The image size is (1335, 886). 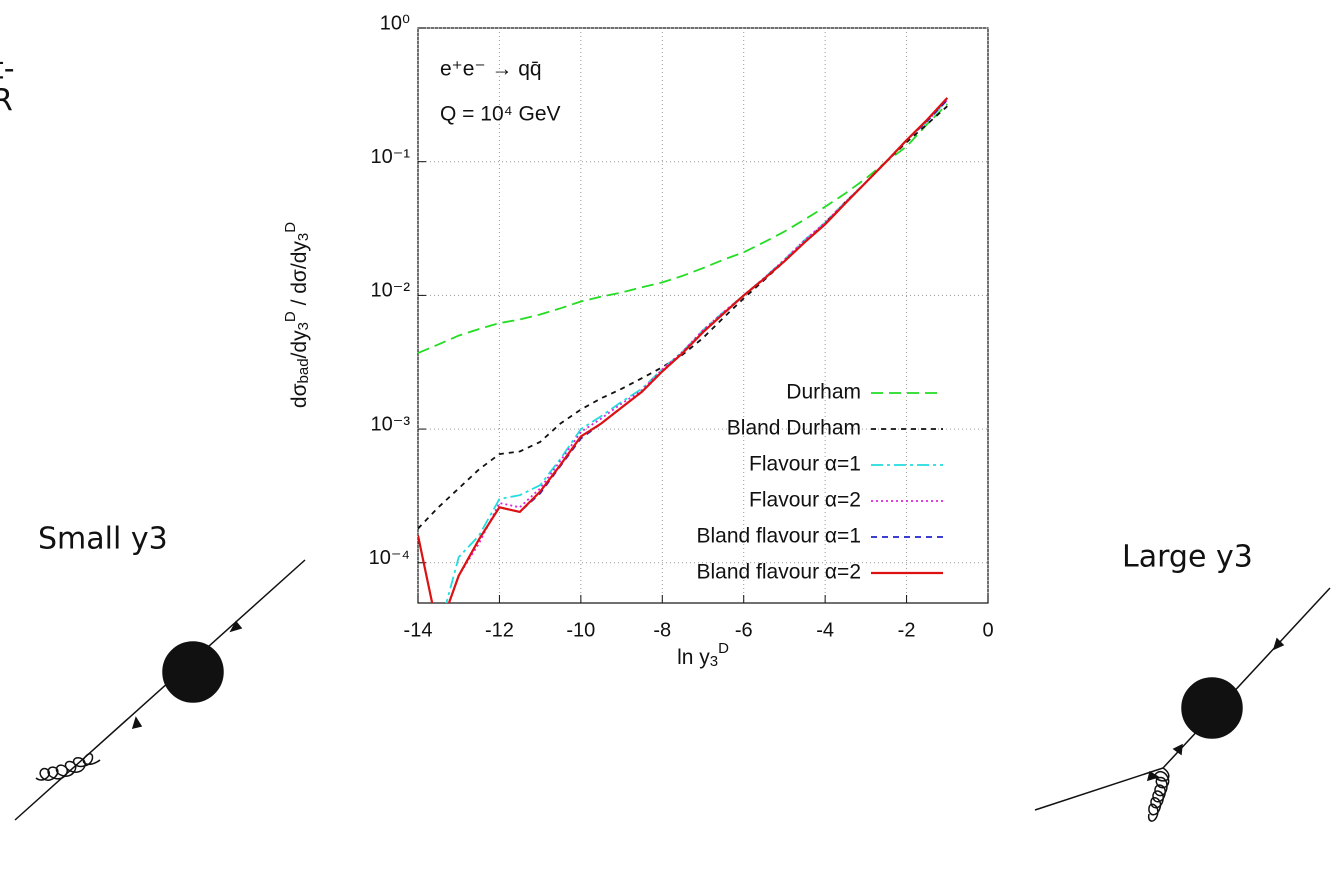 What do you see at coordinates (823, 392) in the screenshot?
I see `legend-label: Durham` at bounding box center [823, 392].